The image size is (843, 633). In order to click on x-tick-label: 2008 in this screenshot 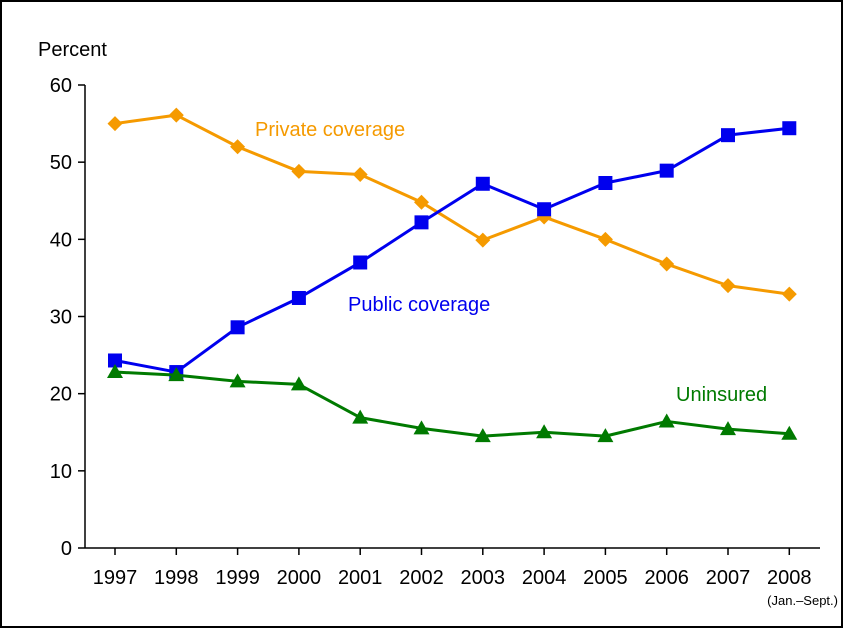, I will do `click(789, 578)`.